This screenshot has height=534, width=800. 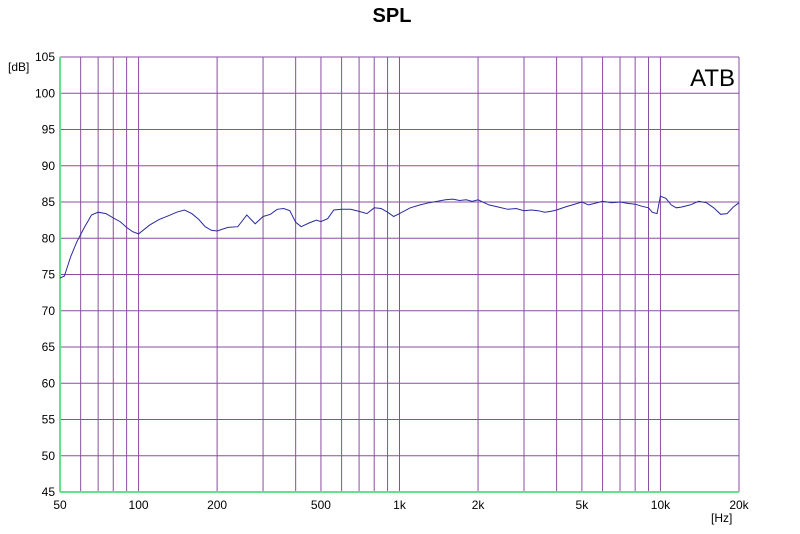 I want to click on x-axis-unit-label: [Hz], so click(x=721, y=518).